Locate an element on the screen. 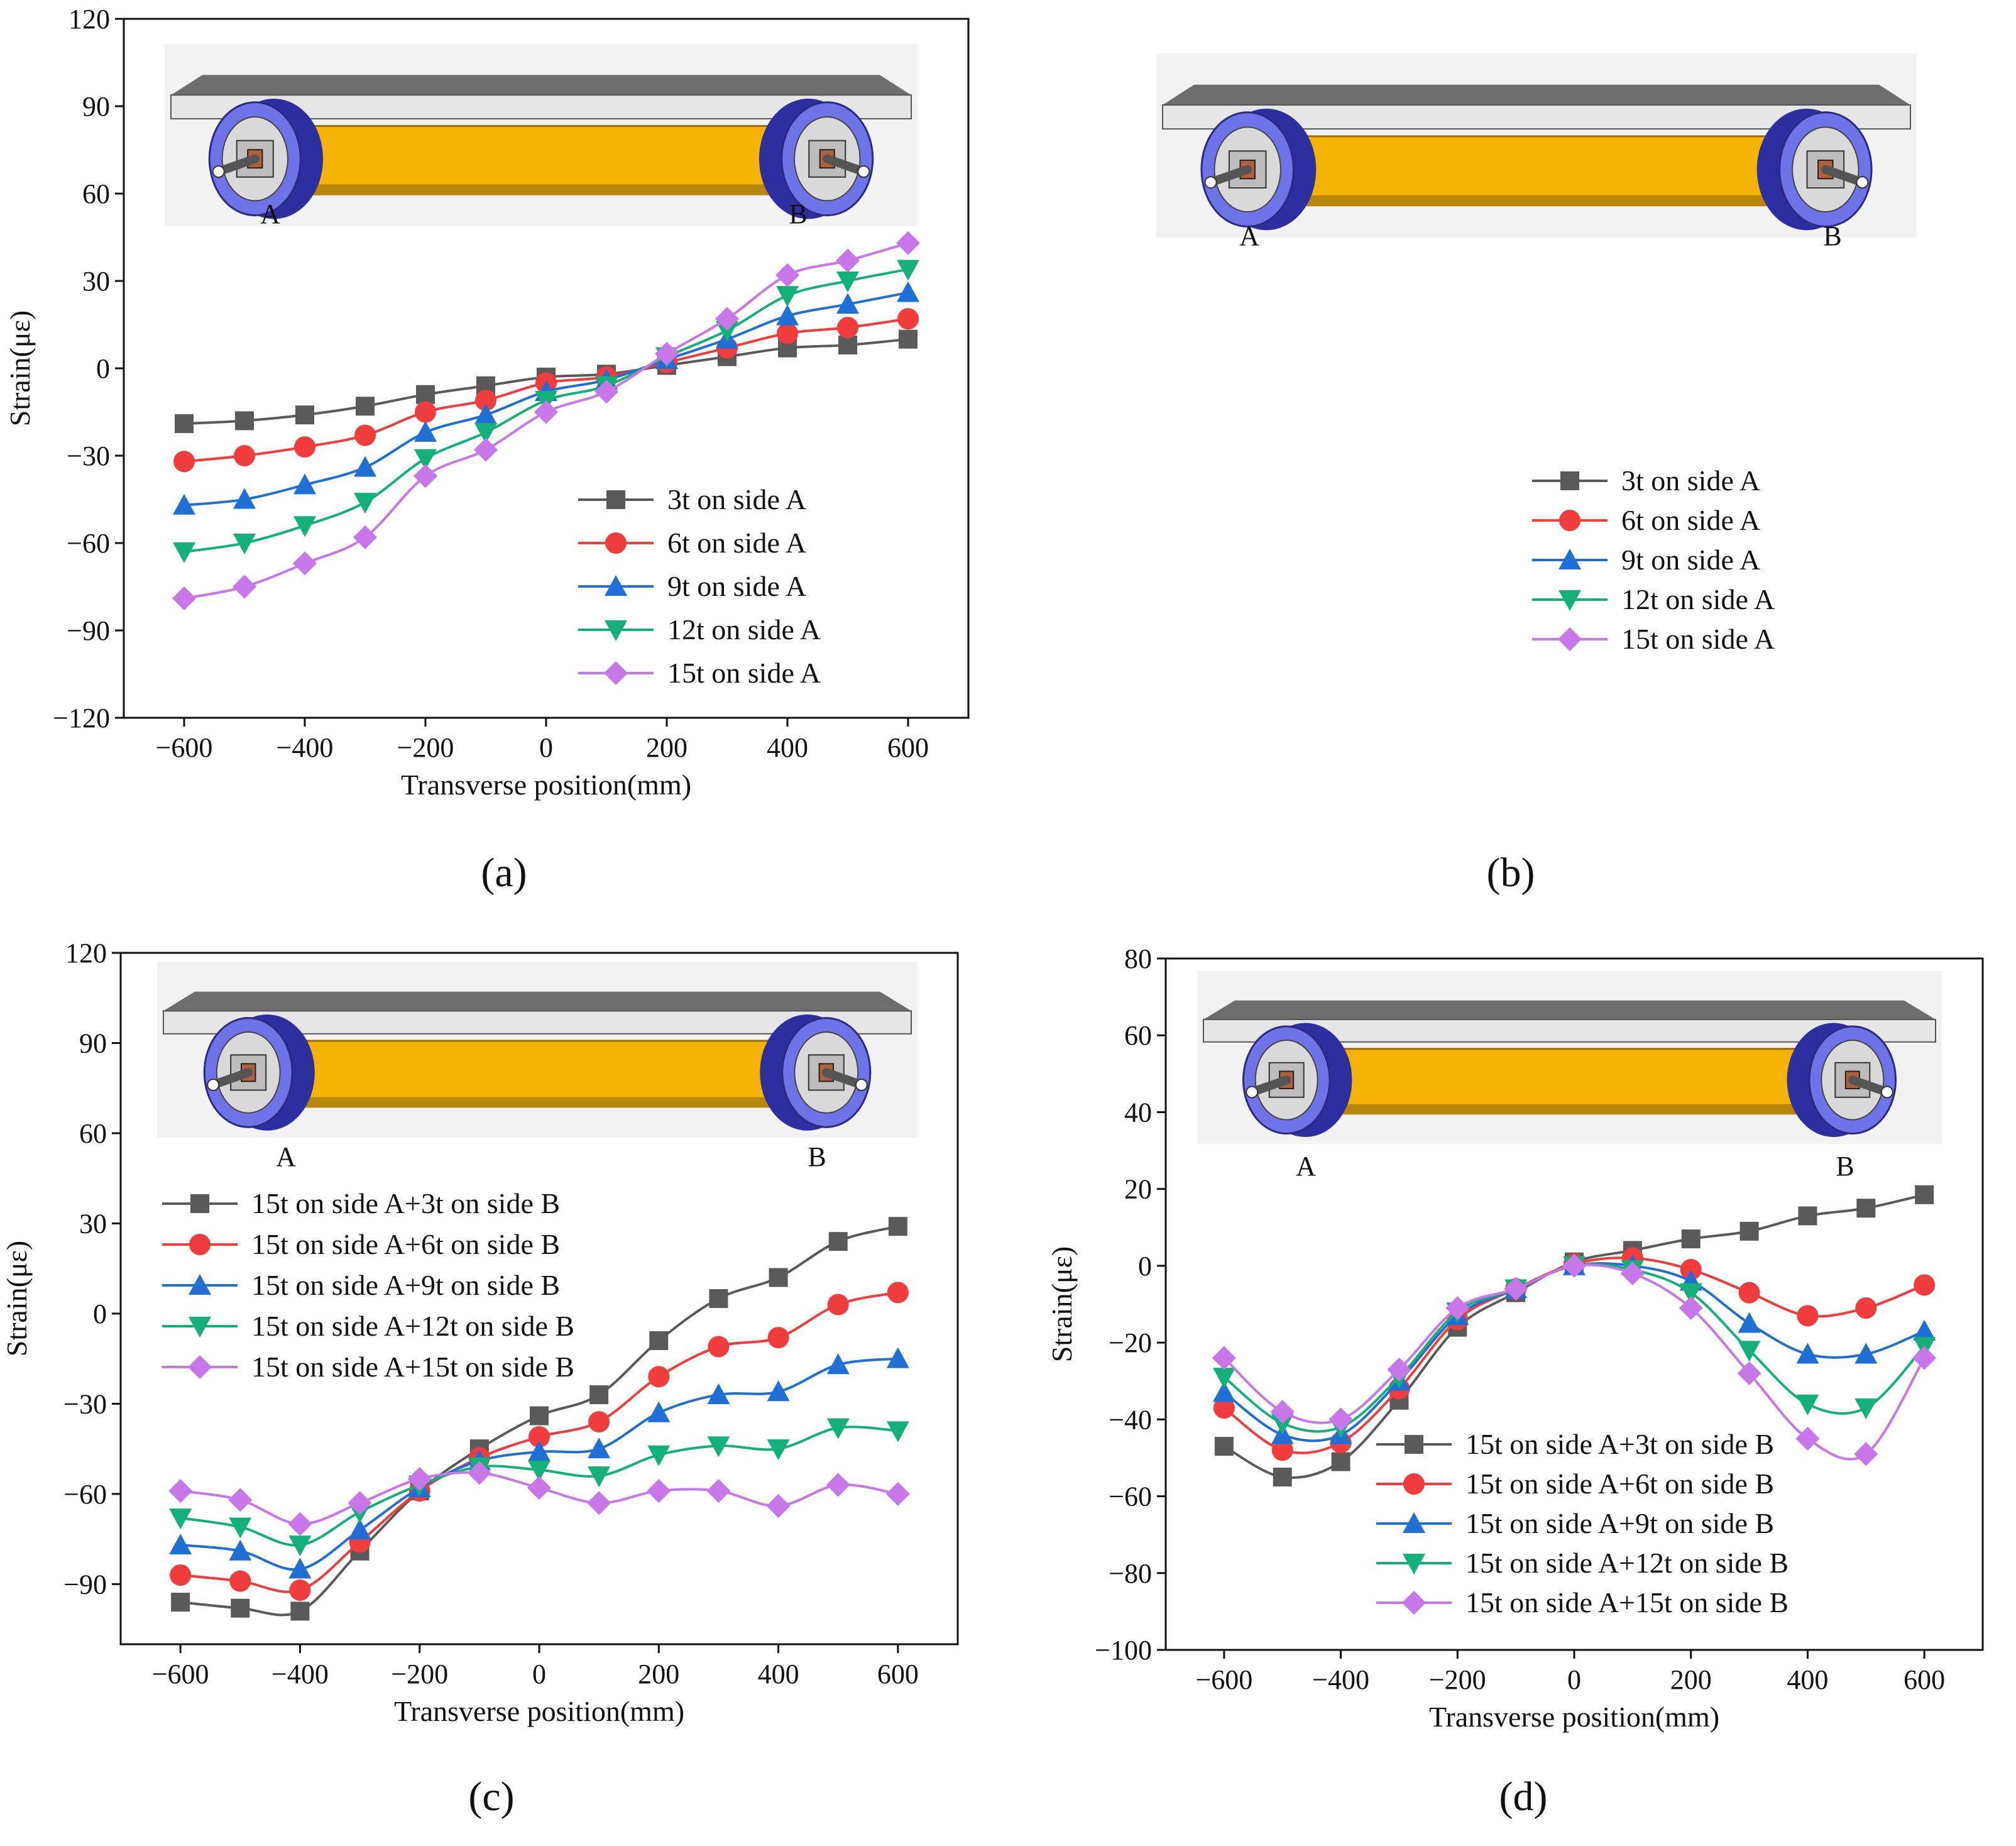 The width and height of the screenshot is (2016, 1846). y-tick-label: 20 is located at coordinates (1138, 1189).